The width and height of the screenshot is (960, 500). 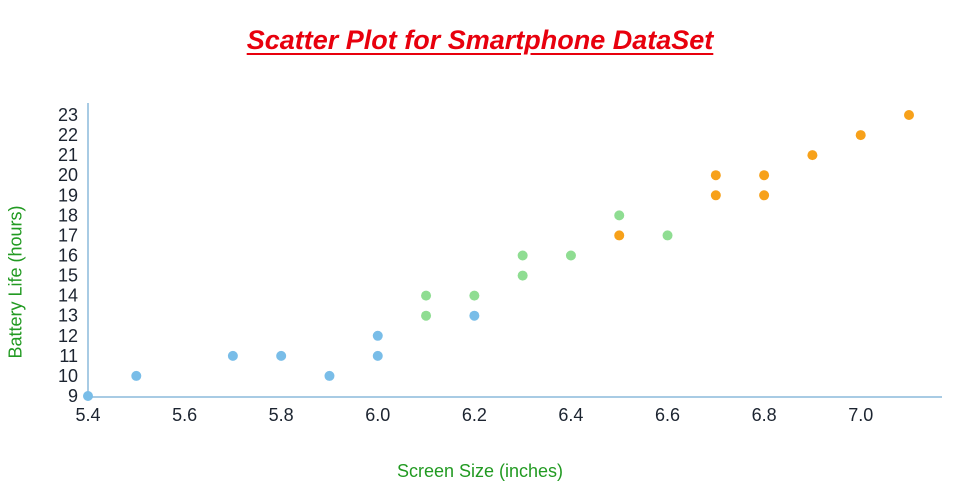 I want to click on y-tick-label: 15, so click(x=68, y=276).